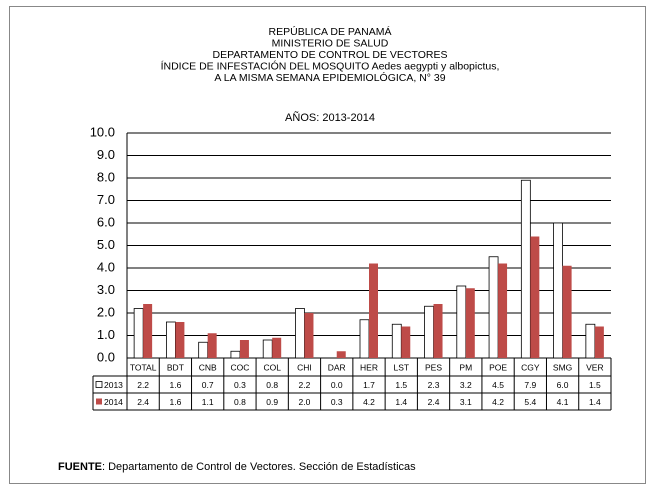 This screenshot has height=495, width=659. What do you see at coordinates (208, 385) in the screenshot?
I see `data-label: 0.7` at bounding box center [208, 385].